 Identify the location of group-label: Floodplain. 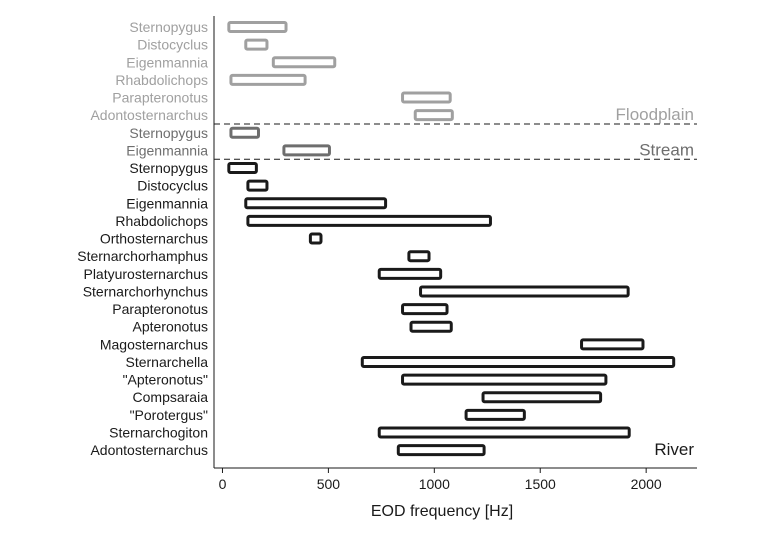
(655, 114).